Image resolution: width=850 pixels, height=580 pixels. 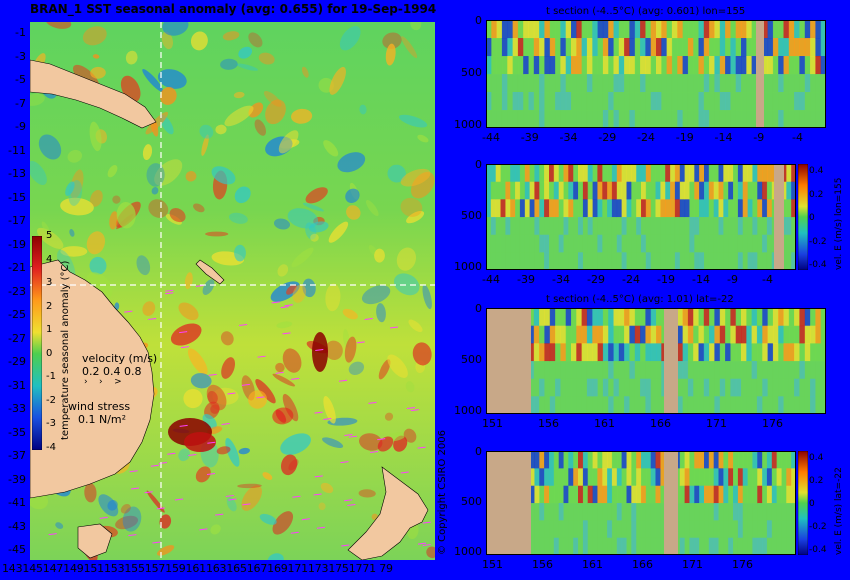 I want to click on new-zealand-land, so click(x=388, y=513).